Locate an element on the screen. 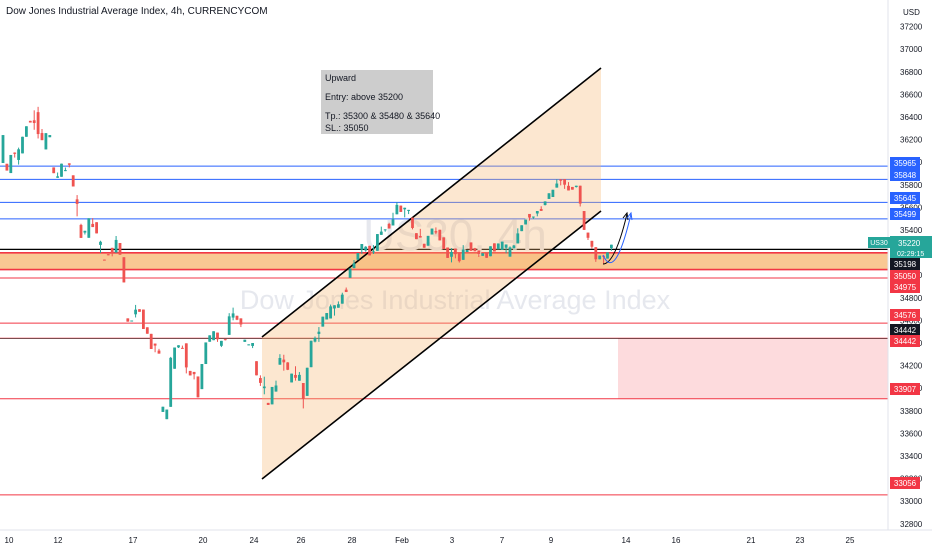 Image resolution: width=932 pixels, height=550 pixels. price-label-text: 34442 is located at coordinates (905, 341).